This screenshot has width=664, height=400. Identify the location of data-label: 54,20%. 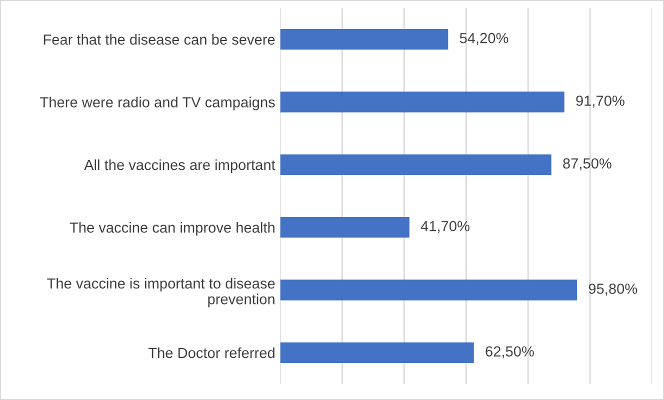
(484, 38).